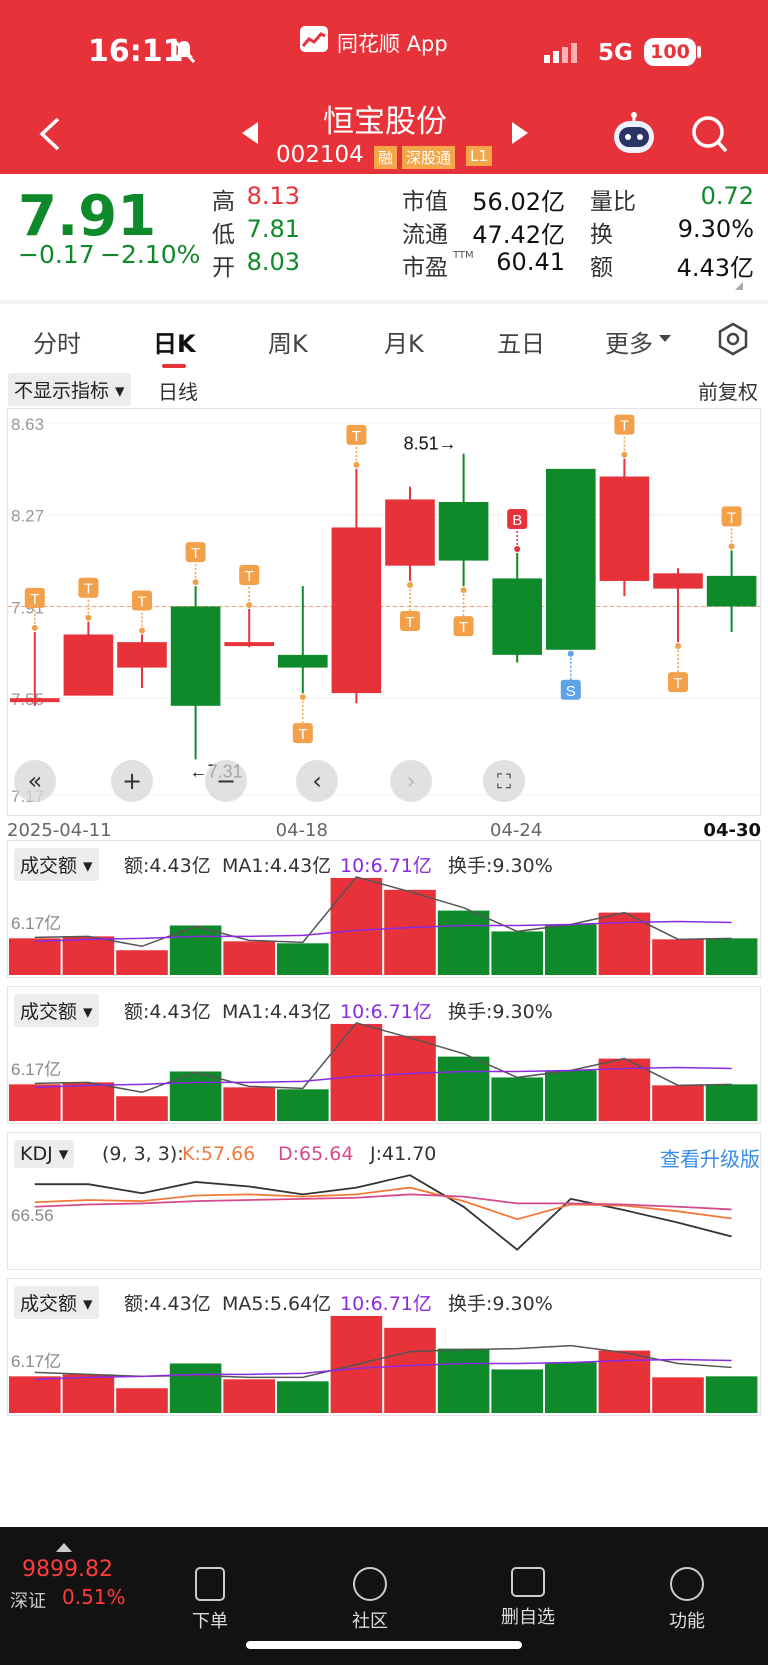 The width and height of the screenshot is (768, 1665). I want to click on functions-button: 功能, so click(687, 1600).